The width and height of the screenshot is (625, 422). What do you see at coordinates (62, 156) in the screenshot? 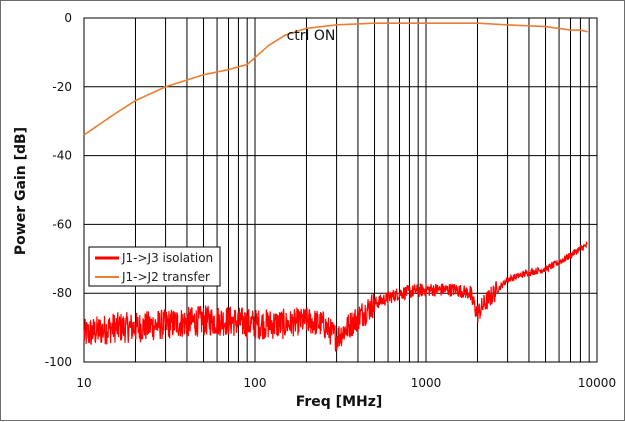
I see `y-tick-label: -40` at bounding box center [62, 156].